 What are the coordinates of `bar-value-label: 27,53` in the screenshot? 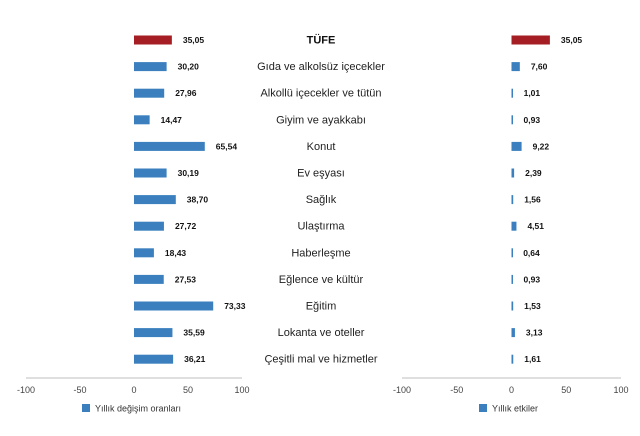 It's located at (186, 279).